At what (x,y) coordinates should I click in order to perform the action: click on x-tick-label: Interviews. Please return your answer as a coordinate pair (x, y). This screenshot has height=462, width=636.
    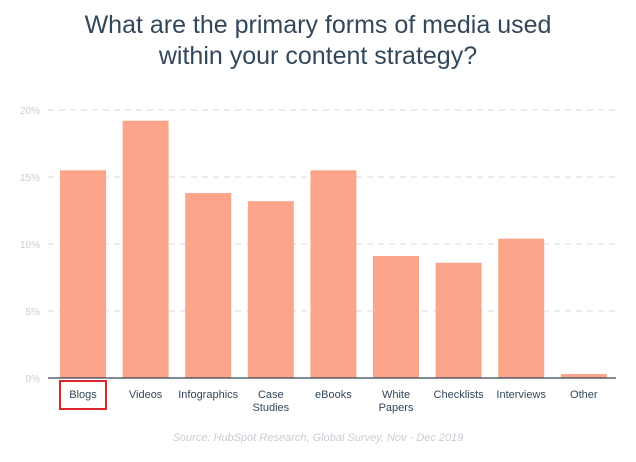
    Looking at the image, I should click on (521, 395).